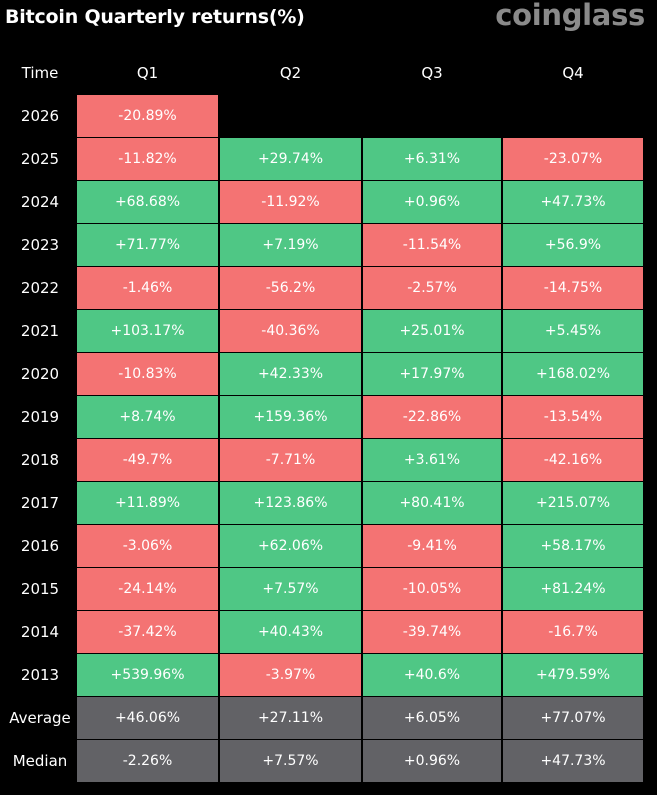  I want to click on table-row: 2015 -24.14% +7.57% -10.05% +81.24%, so click(322, 589).